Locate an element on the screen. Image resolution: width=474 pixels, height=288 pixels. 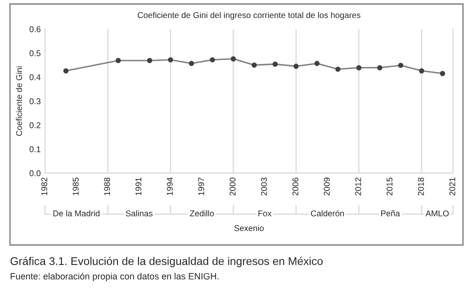
text: Calderón is located at coordinates (327, 213).